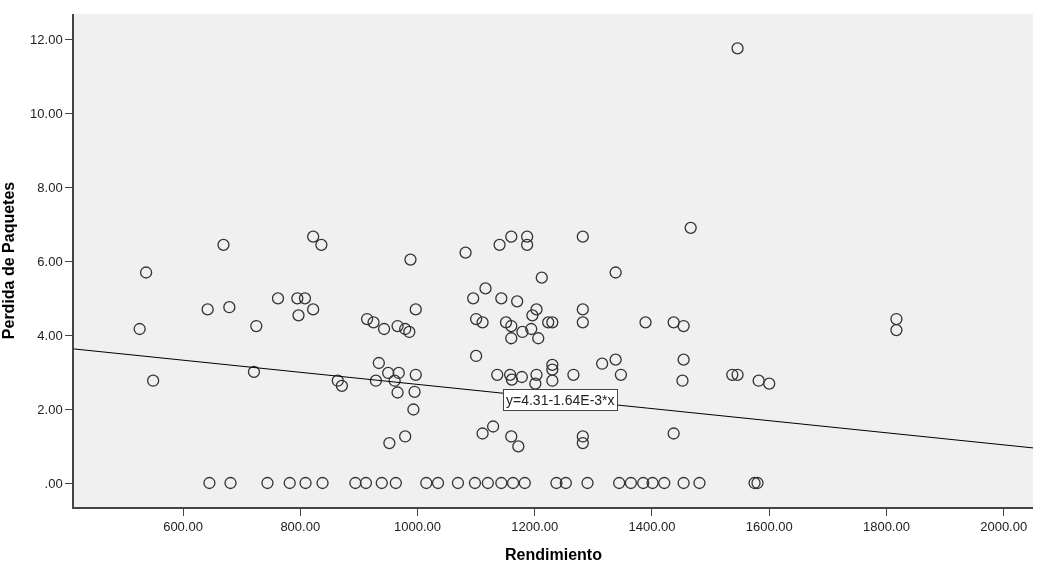  Describe the element at coordinates (535, 527) in the screenshot. I see `x-tick-label: 1200.00` at that location.